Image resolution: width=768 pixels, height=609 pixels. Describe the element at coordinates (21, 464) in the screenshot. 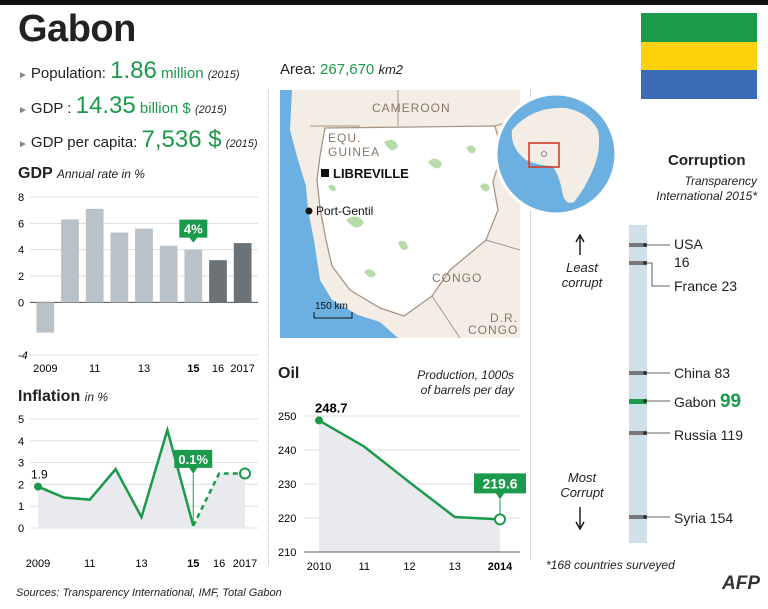

I see `inflation-y-tick: 3` at that location.